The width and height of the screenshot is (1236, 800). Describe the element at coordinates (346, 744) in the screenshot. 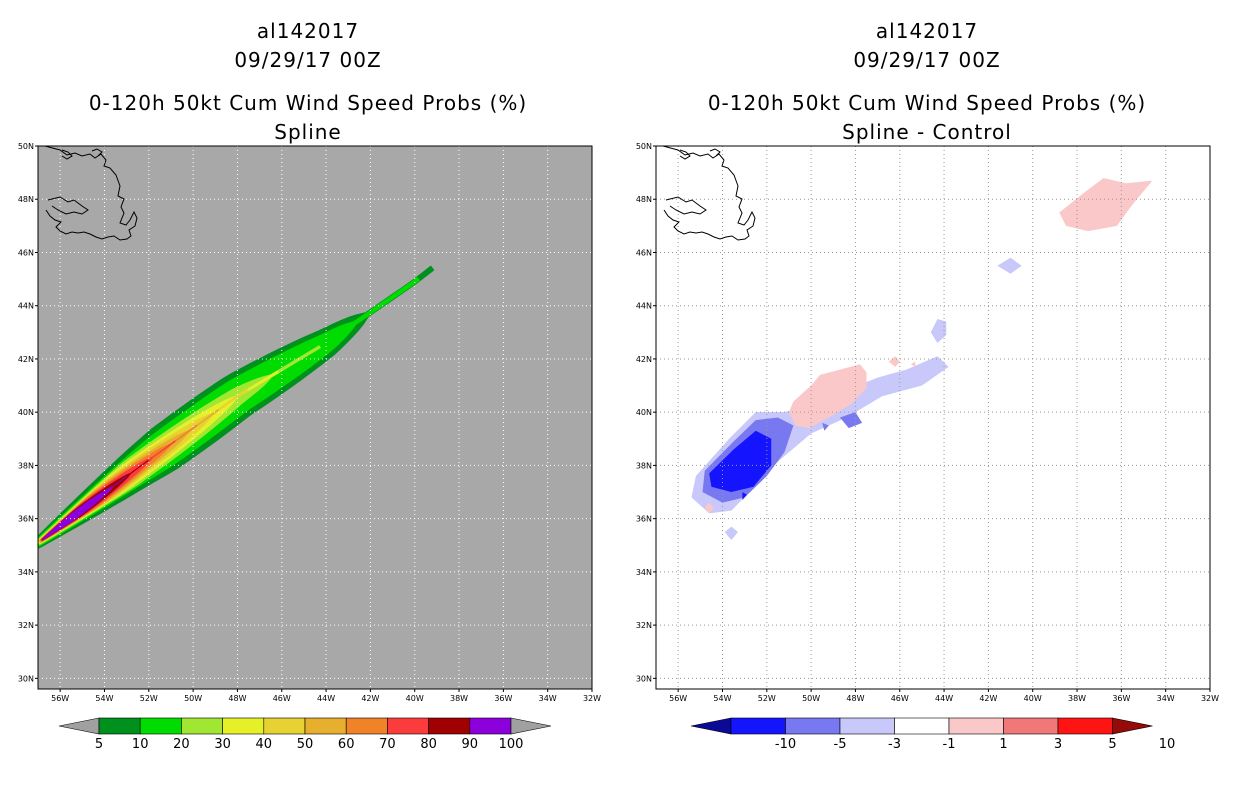

I see `colorbar-label: 60` at that location.